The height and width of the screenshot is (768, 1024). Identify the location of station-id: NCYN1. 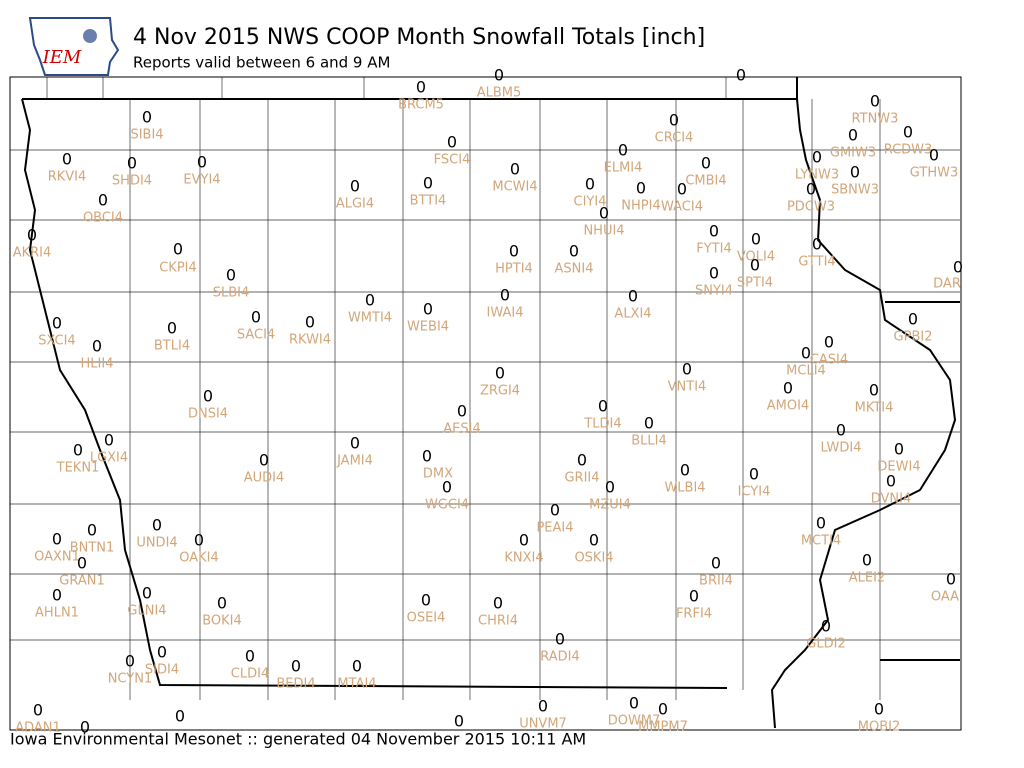
(130, 679).